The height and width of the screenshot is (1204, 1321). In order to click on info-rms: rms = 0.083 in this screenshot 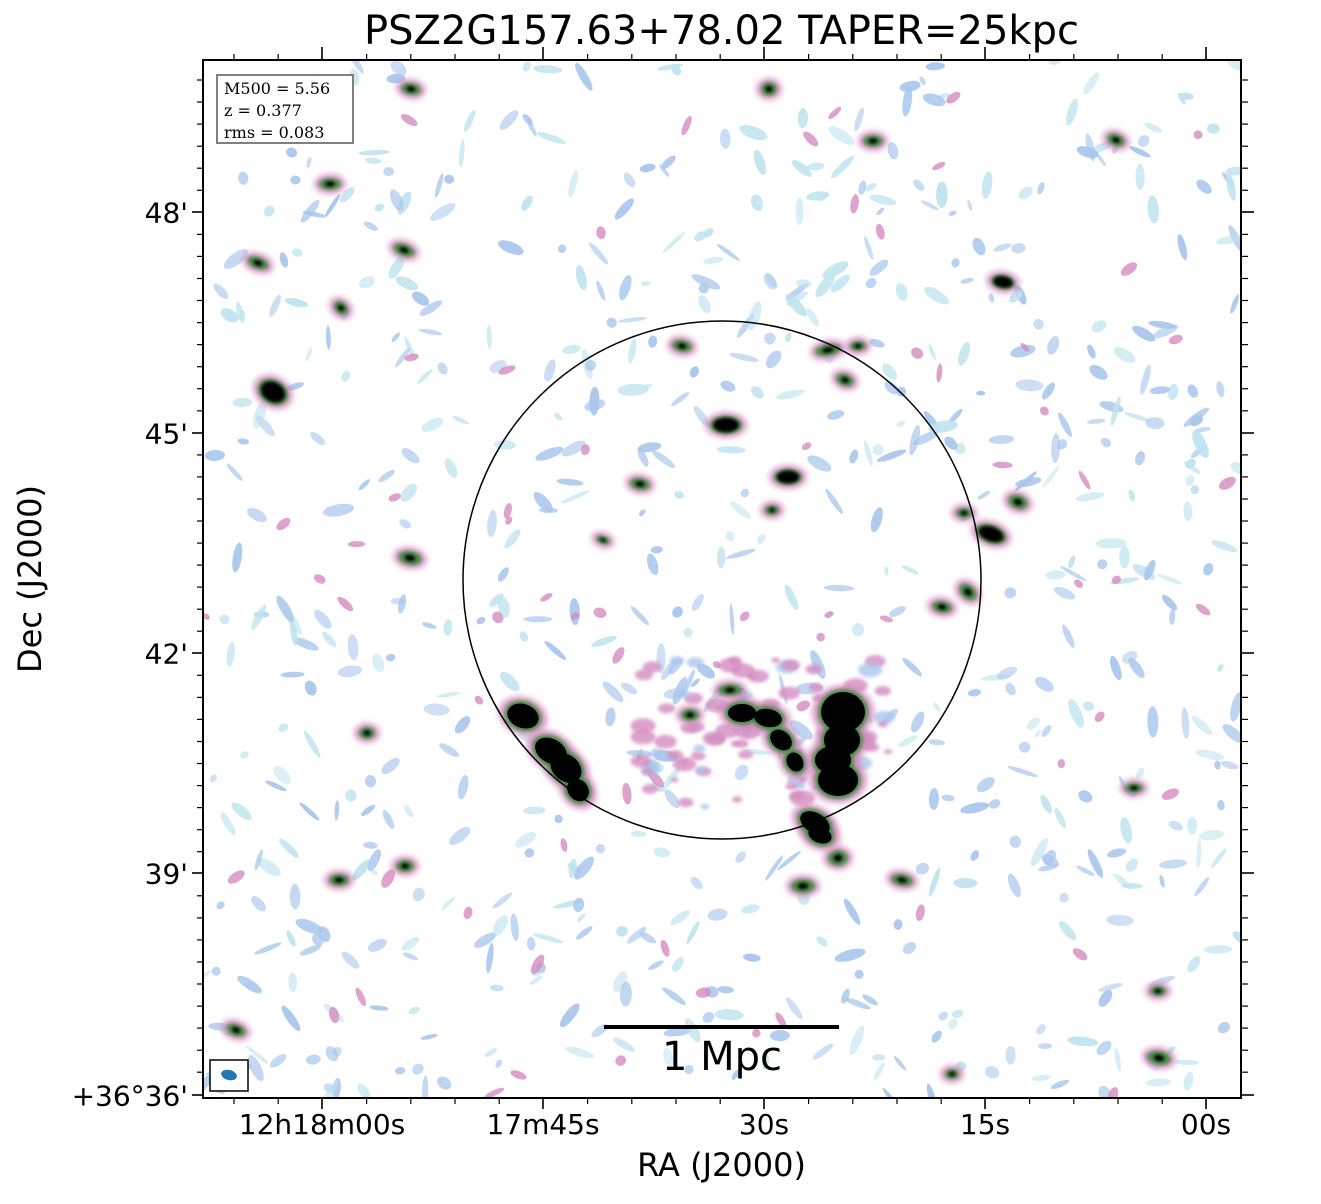, I will do `click(274, 132)`.